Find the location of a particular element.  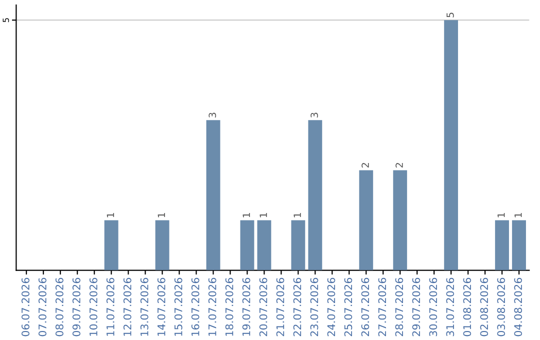

x-tick-label: 16.07.2026 is located at coordinates (195, 307).